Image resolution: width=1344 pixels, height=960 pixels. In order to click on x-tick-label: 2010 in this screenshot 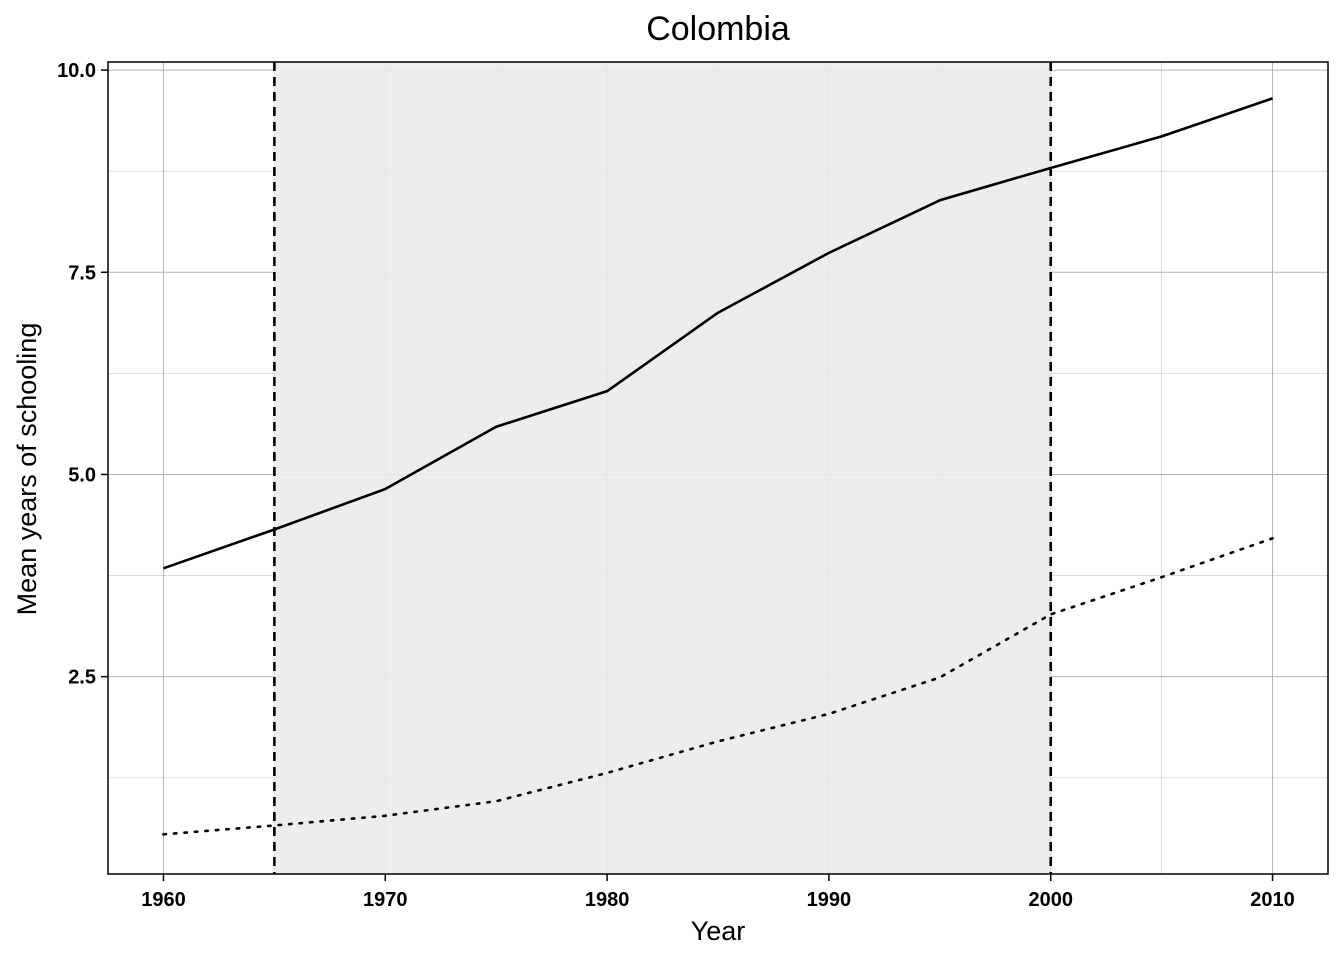, I will do `click(1272, 900)`.